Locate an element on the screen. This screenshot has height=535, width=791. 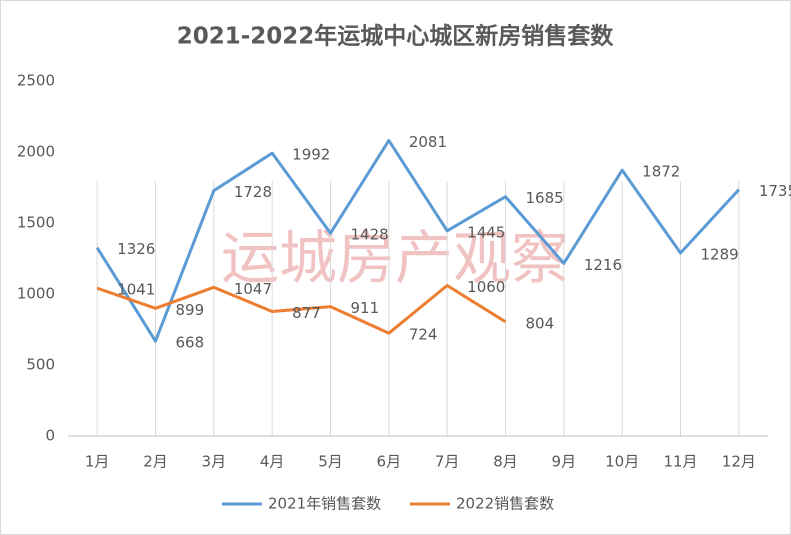
x-tick-label: 7月 is located at coordinates (447, 462).